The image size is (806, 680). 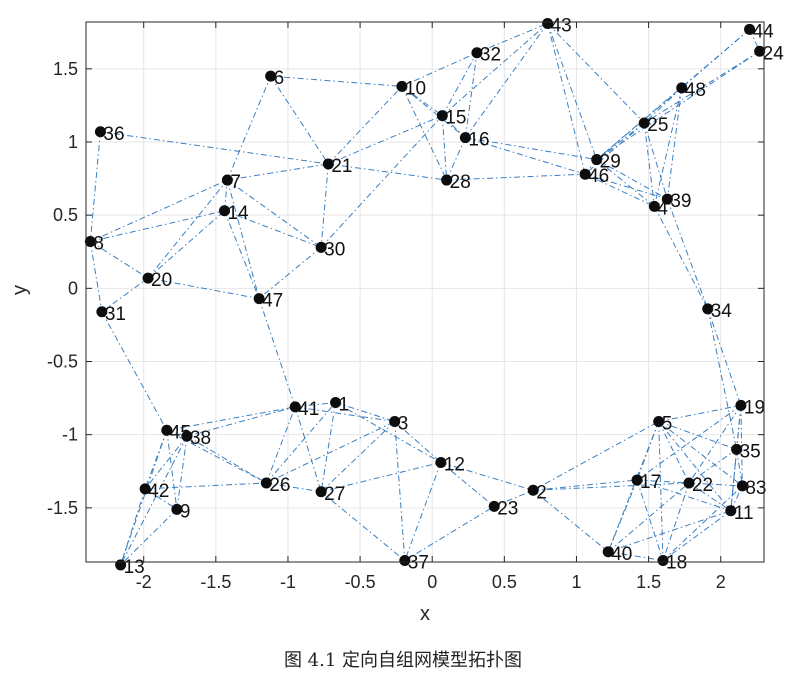 I want to click on node-label-1: 1, so click(x=344, y=404).